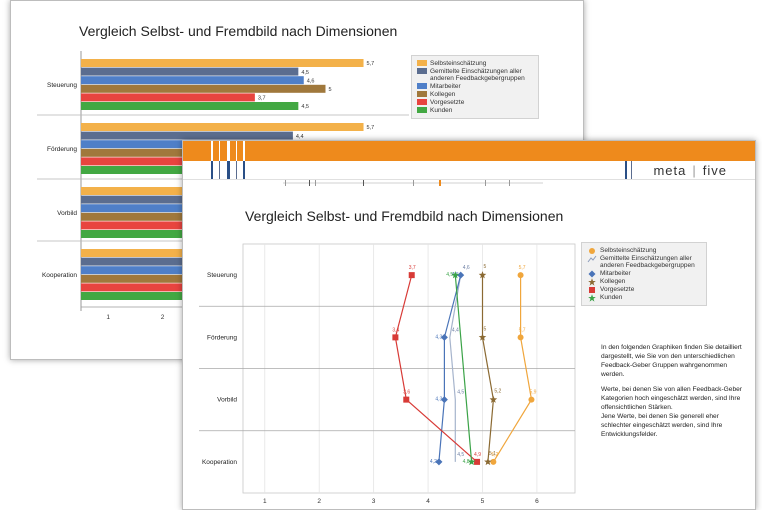 The height and width of the screenshot is (510, 762). I want to click on bar-value-label: 5,7, so click(371, 64).